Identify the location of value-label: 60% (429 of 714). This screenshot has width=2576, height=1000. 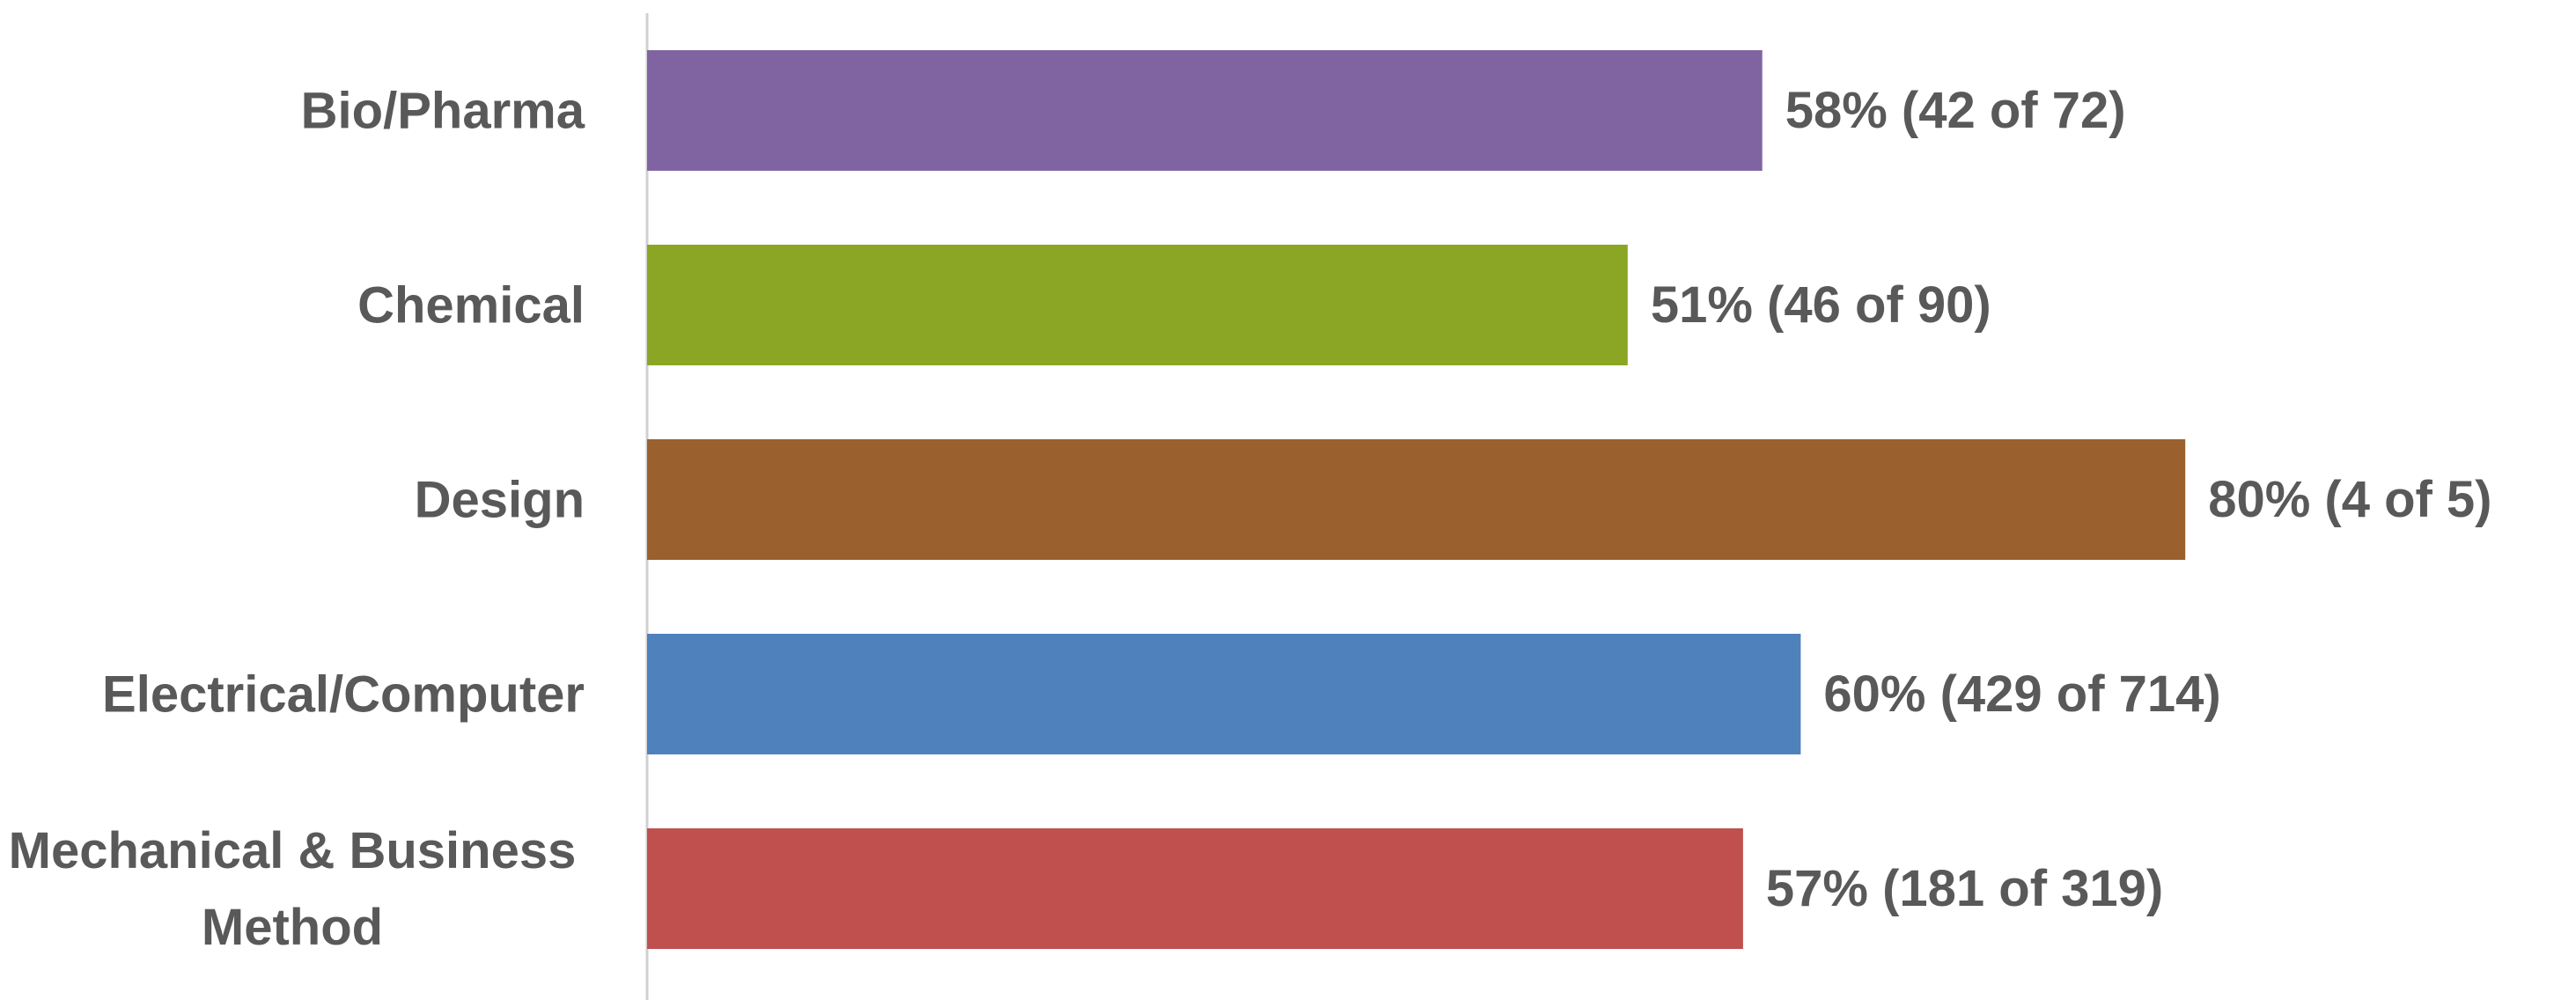
(2021, 694).